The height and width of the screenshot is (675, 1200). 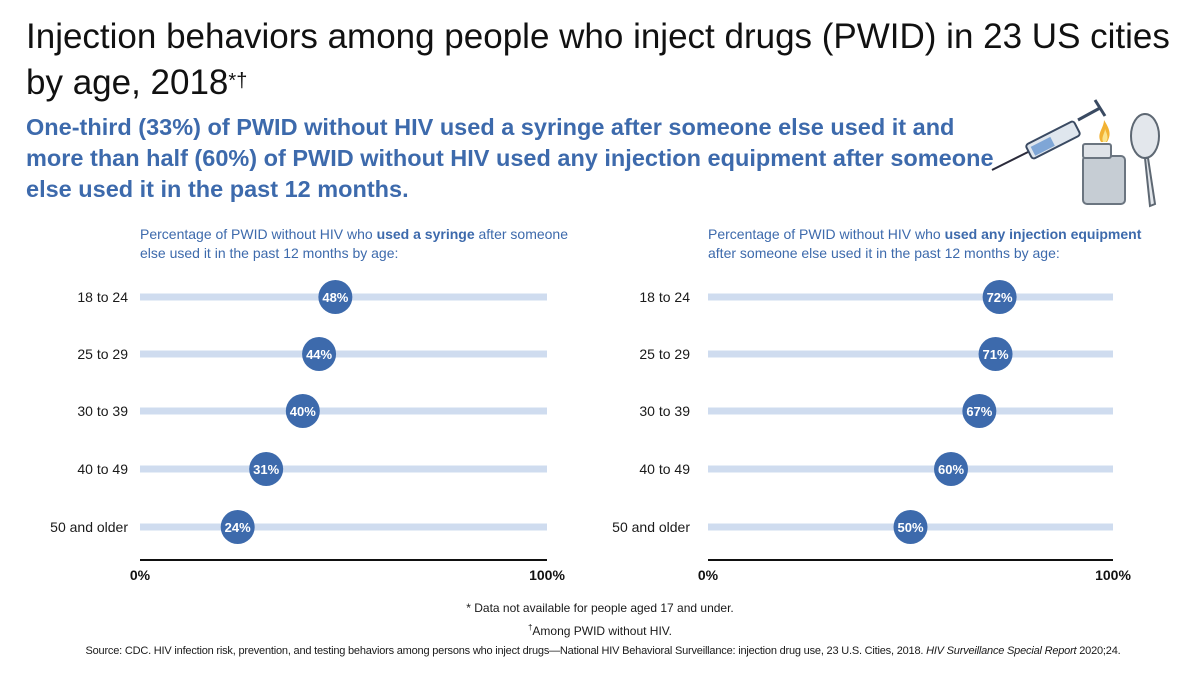 I want to click on source-tail: 2020;24., so click(x=1098, y=651).